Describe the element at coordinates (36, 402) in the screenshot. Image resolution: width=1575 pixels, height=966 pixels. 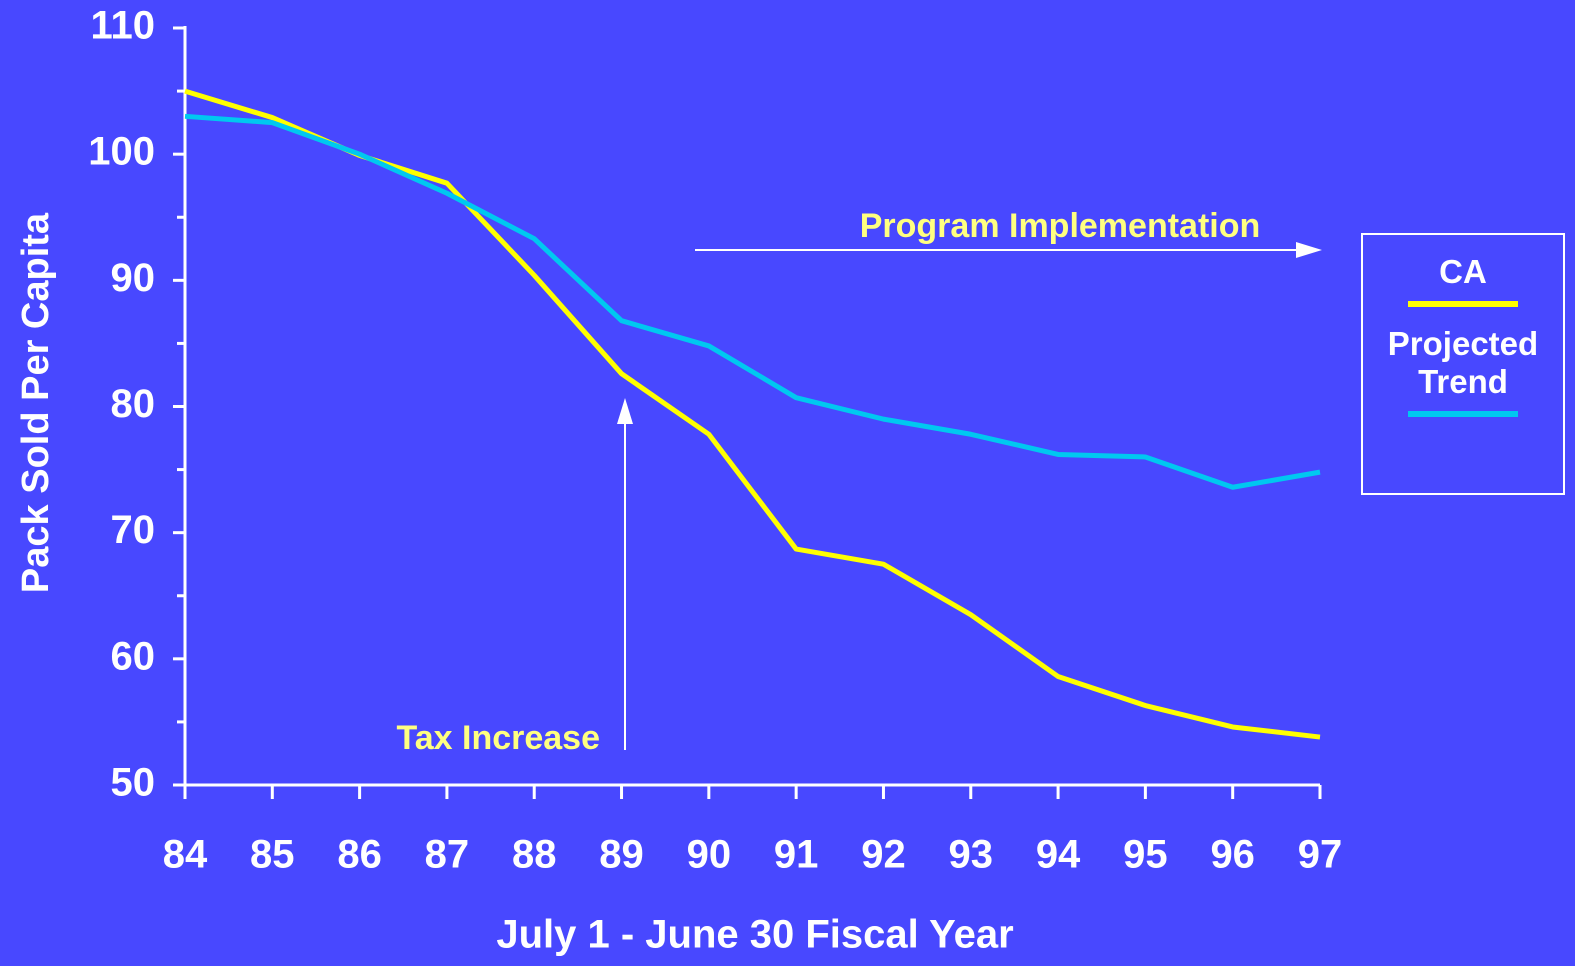
I see `y-axis-label: Pack Sold Per Capita` at that location.